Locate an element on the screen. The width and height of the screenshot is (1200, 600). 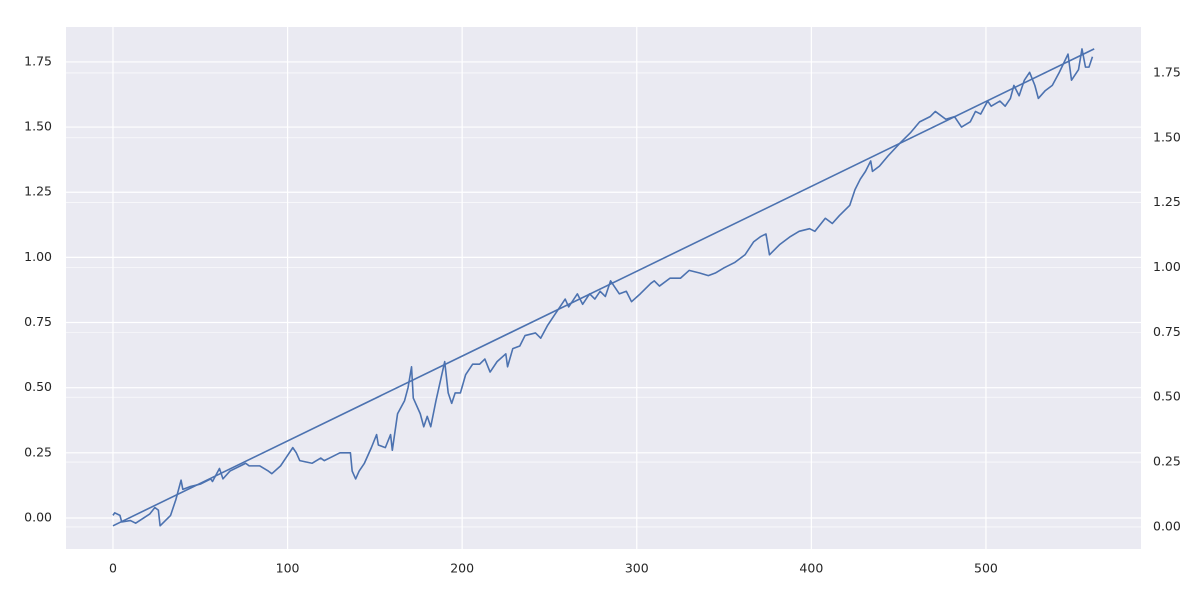
y2-tick-label: 1.75 is located at coordinates (1167, 71).